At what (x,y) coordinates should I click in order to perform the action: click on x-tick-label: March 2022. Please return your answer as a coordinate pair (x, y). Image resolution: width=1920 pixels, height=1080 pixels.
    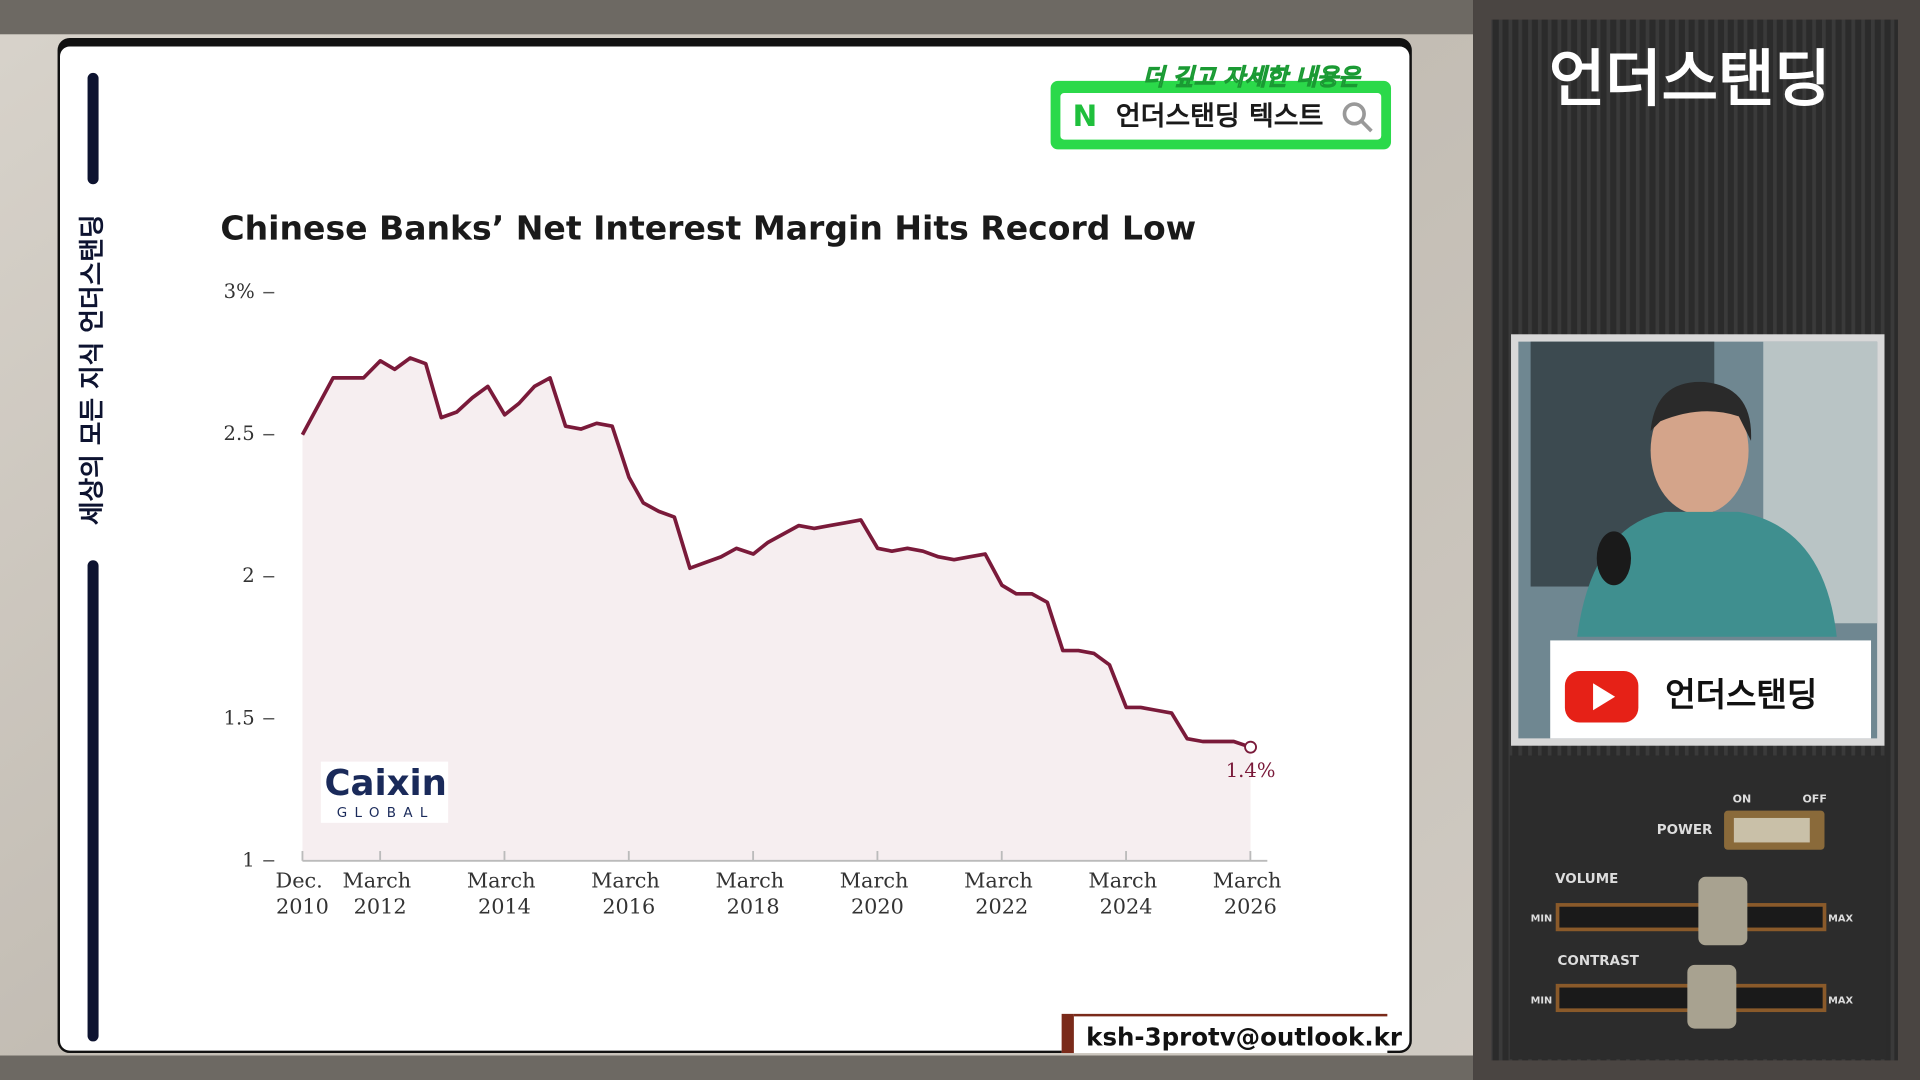
    Looking at the image, I should click on (1001, 893).